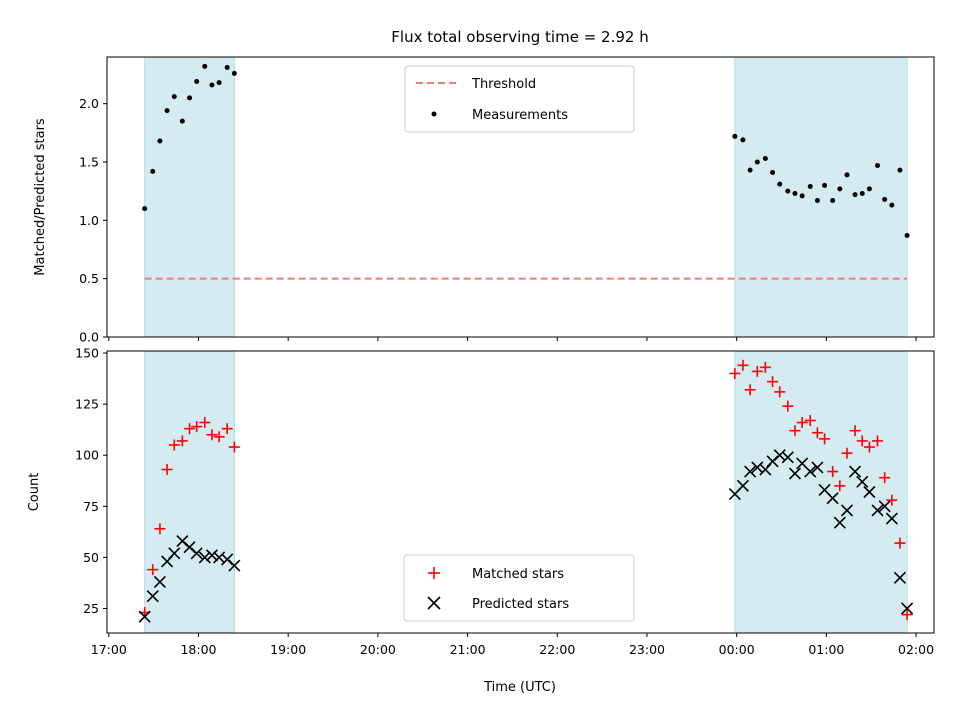  What do you see at coordinates (916, 649) in the screenshot?
I see `x-tick-label: 02:00` at bounding box center [916, 649].